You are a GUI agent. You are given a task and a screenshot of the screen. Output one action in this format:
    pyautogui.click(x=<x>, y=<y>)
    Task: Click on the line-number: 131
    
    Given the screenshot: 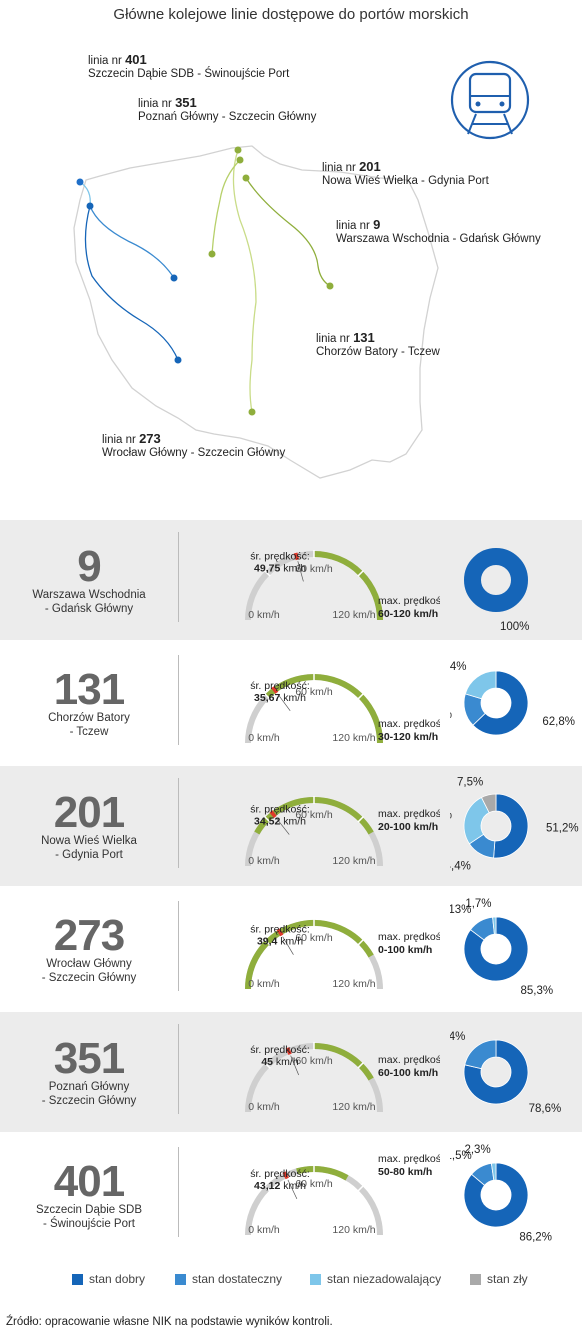 What is the action you would take?
    pyautogui.click(x=89, y=689)
    